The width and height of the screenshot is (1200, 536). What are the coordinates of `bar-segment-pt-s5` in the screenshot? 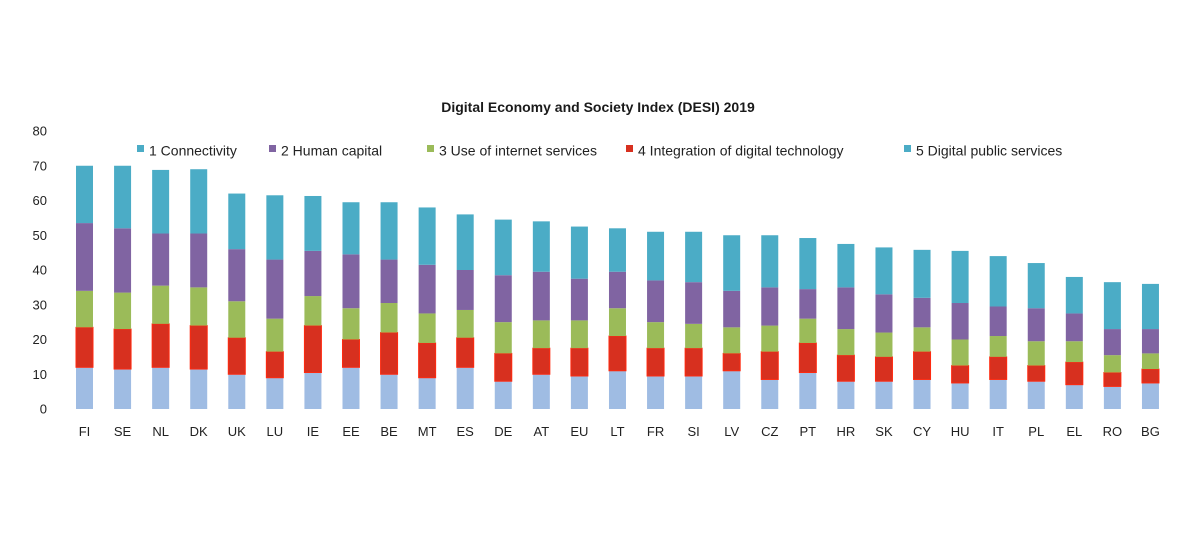 It's located at (808, 264).